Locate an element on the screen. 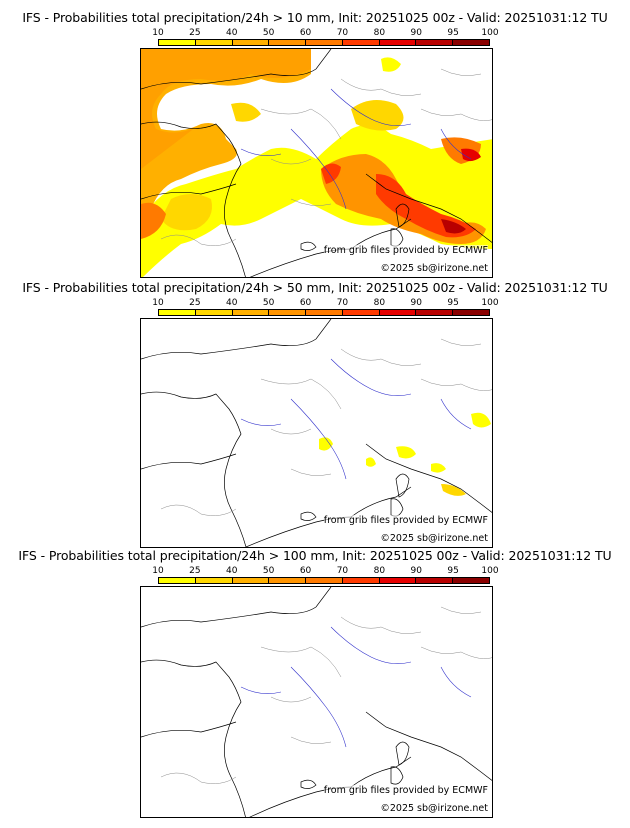 This screenshot has height=828, width=630. precip-field is located at coordinates (405, 454).